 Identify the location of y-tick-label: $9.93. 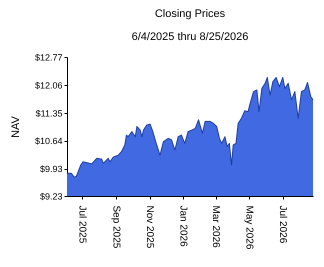
(51, 169).